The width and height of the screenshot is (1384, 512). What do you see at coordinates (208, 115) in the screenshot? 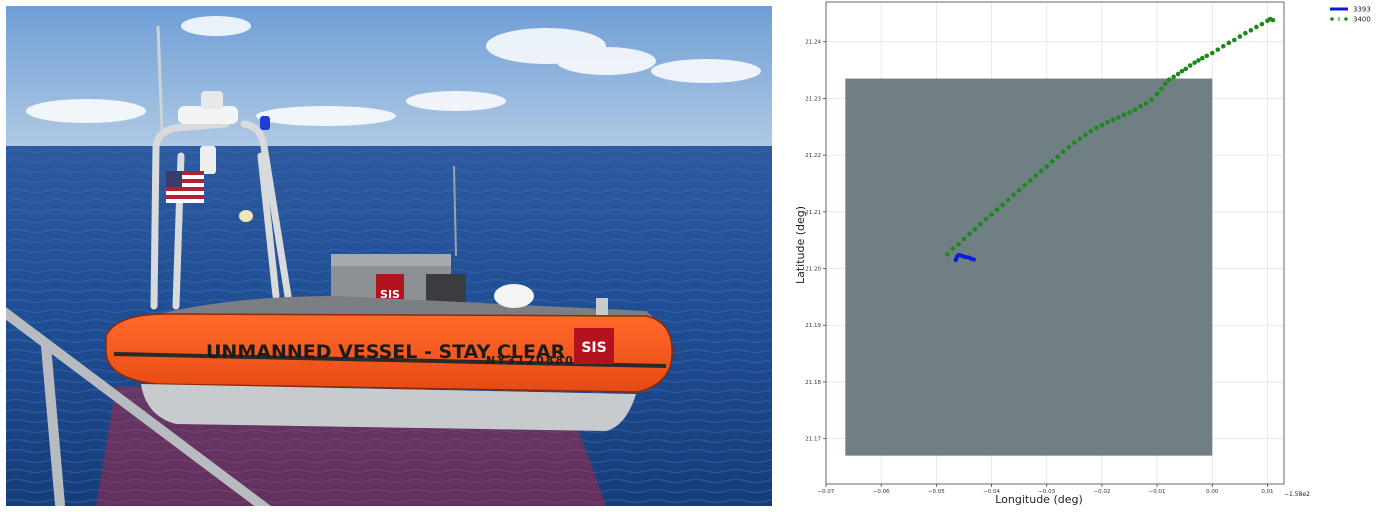
I see `radar-dome` at bounding box center [208, 115].